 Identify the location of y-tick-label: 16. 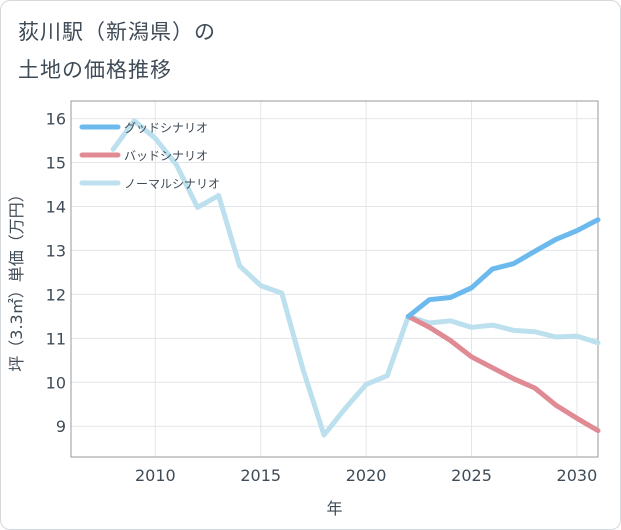
(56, 119).